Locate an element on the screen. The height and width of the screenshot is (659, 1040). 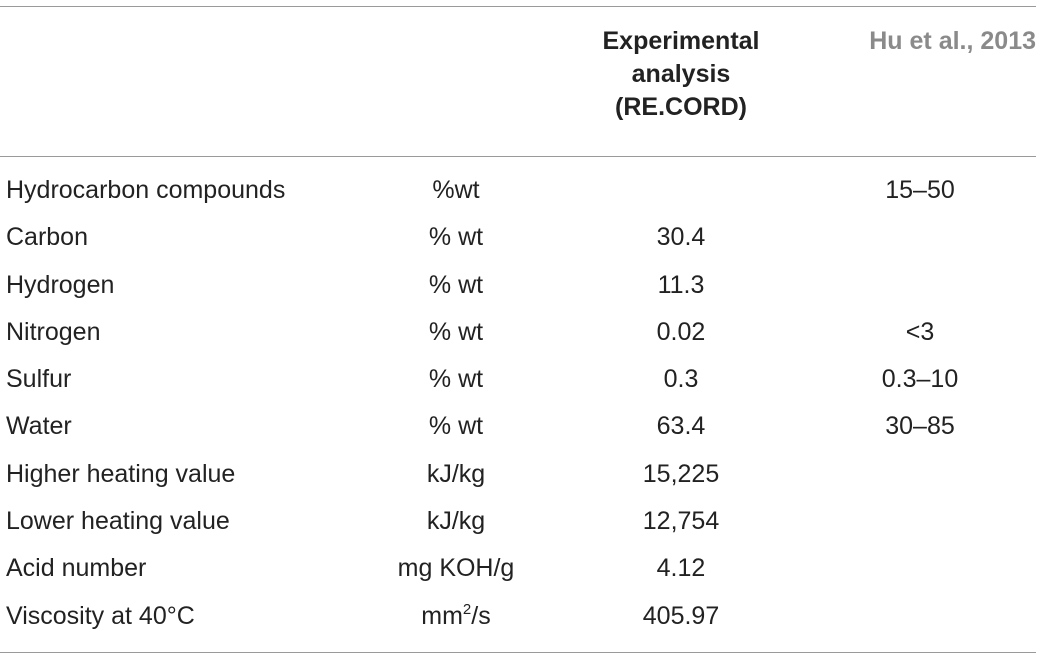
header-line: Experimental is located at coordinates (681, 41).